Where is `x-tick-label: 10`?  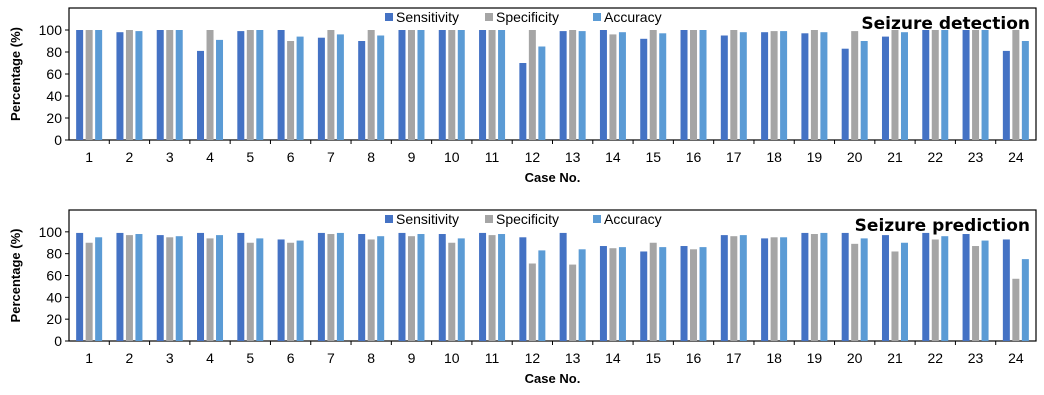
x-tick-label: 10 is located at coordinates (452, 358).